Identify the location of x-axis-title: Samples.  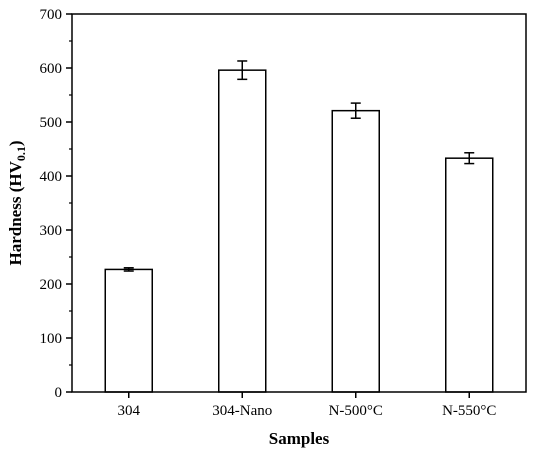
(299, 438).